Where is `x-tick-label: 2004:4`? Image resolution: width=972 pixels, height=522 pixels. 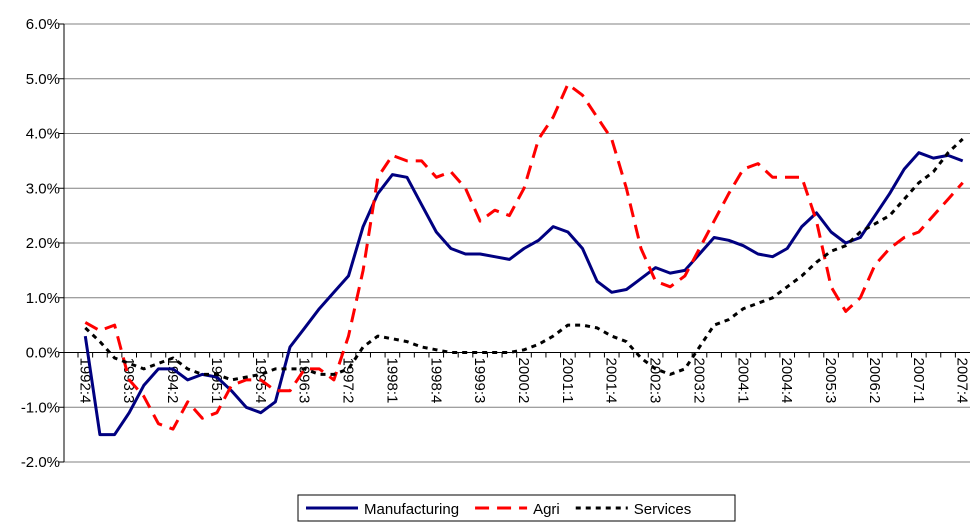 x-tick-label: 2004:4 is located at coordinates (786, 381).